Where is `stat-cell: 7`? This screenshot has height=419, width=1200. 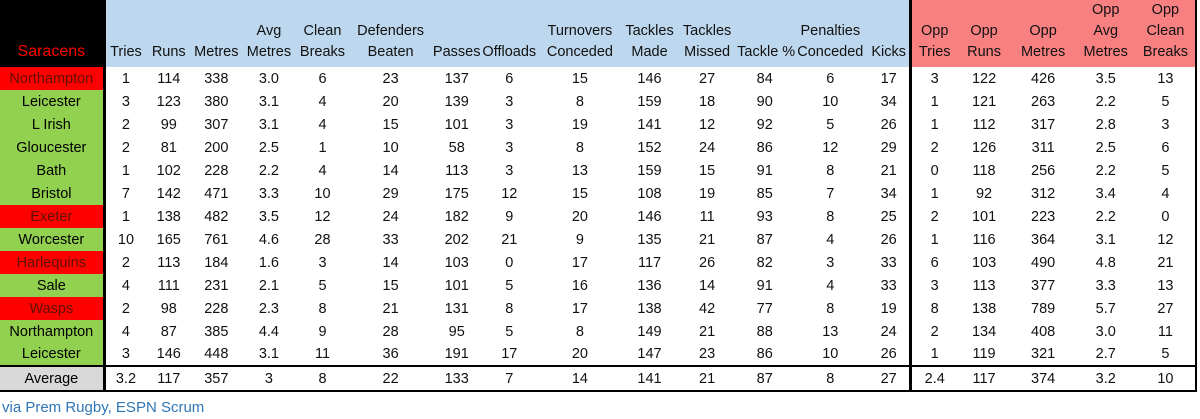 stat-cell: 7 is located at coordinates (830, 193).